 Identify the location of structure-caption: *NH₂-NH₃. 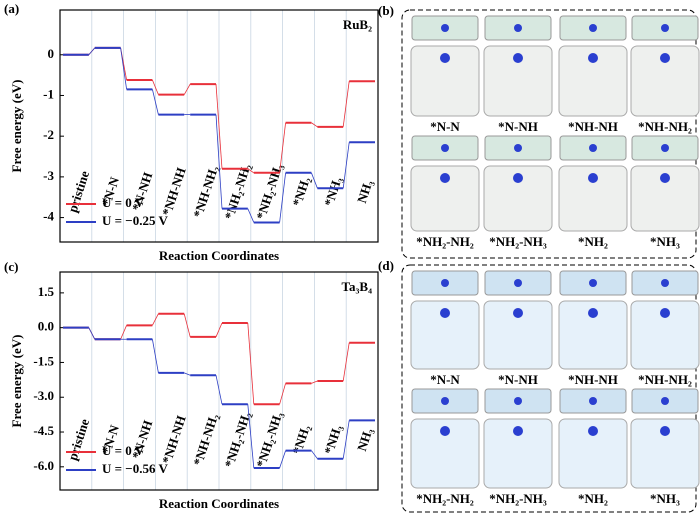
(518, 498).